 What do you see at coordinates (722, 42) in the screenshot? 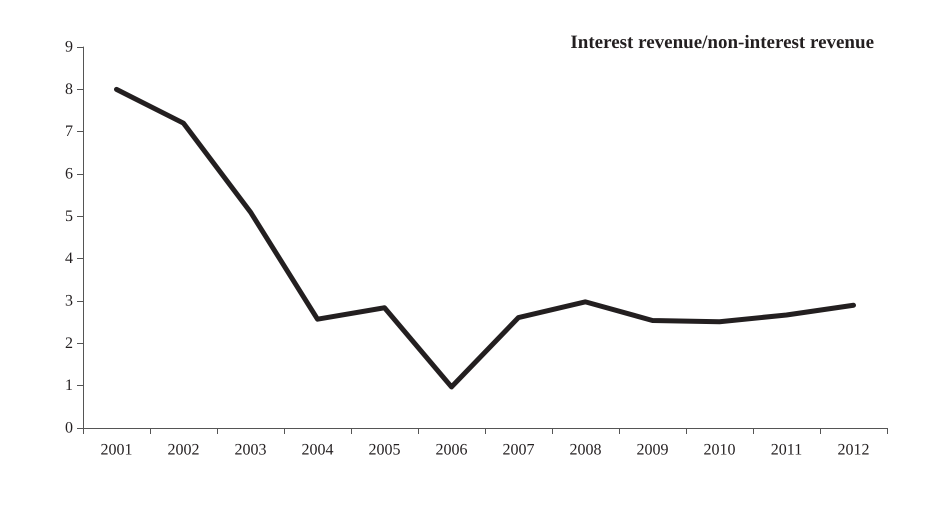
I see `chart-title: Interest revenue/non-interest revenue` at bounding box center [722, 42].